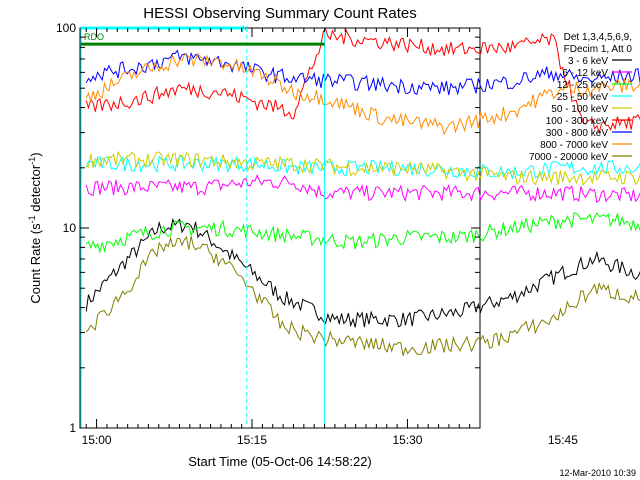 This screenshot has width=640, height=480. What do you see at coordinates (588, 61) in the screenshot?
I see `legend-label-0: 3 - 6 keV` at bounding box center [588, 61].